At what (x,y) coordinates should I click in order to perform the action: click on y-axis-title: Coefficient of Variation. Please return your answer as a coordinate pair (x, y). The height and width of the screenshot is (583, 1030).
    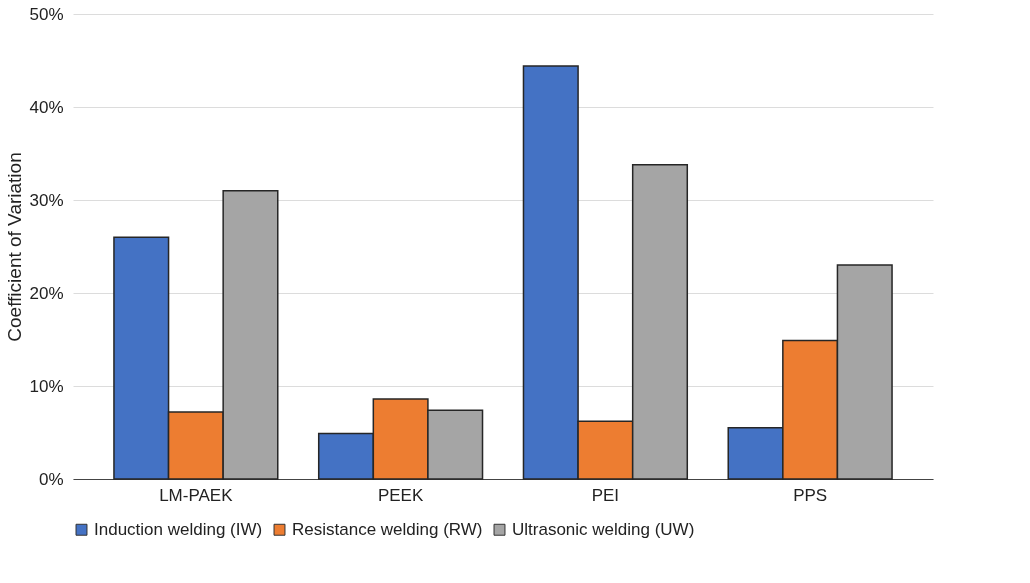
    Looking at the image, I should click on (15, 247).